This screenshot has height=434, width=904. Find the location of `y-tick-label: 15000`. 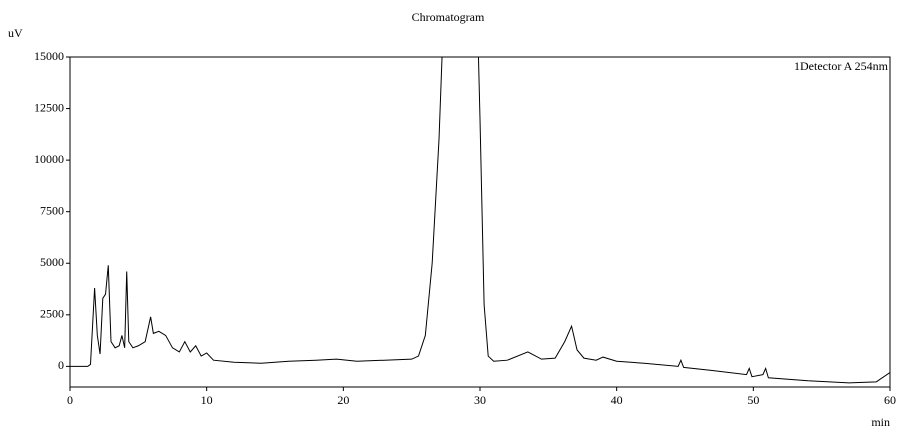

y-tick-label: 15000 is located at coordinates (49, 56).